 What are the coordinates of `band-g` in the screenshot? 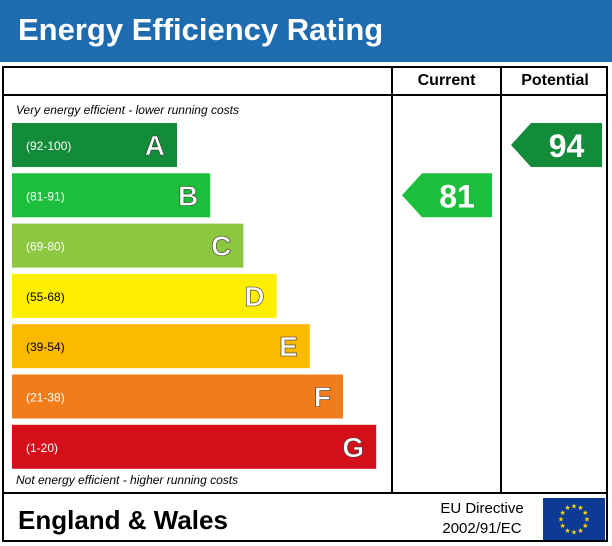 It's located at (194, 446).